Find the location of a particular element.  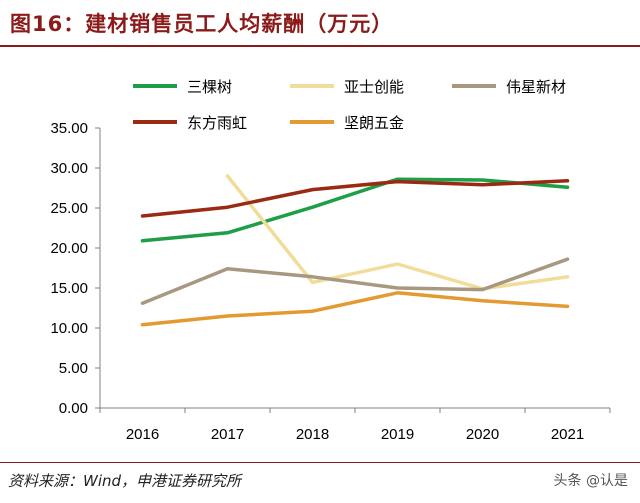

legend-label-5: 坚朗五金 is located at coordinates (374, 123).